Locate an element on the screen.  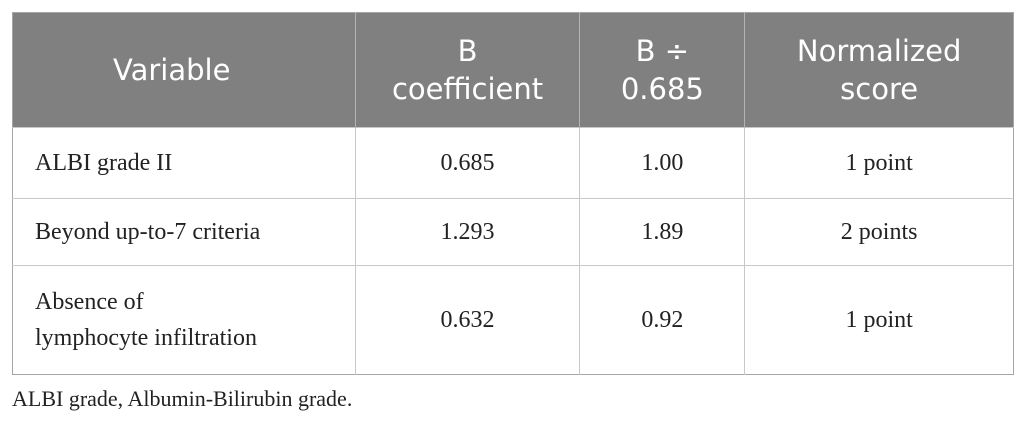
header-cell: Variable is located at coordinates (184, 70).